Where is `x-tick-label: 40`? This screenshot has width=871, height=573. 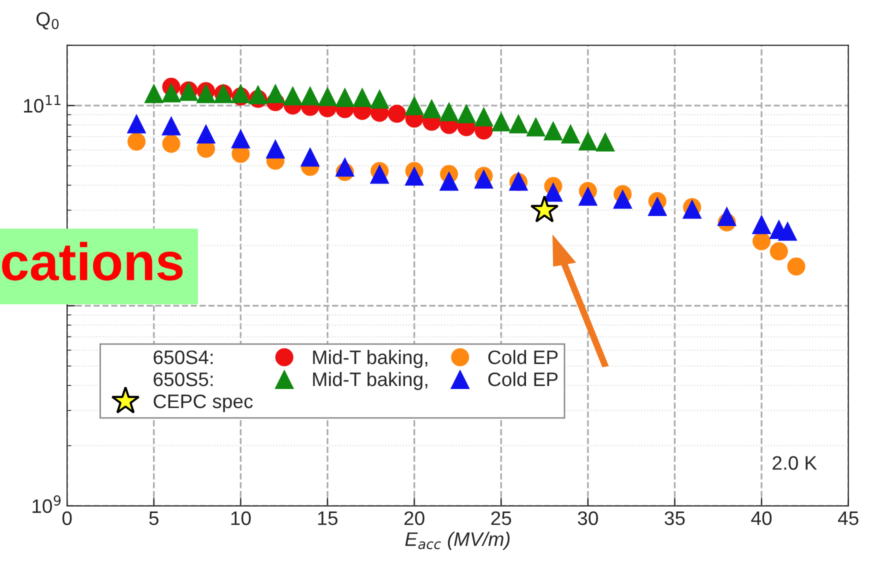
x-tick-label: 40 is located at coordinates (761, 518).